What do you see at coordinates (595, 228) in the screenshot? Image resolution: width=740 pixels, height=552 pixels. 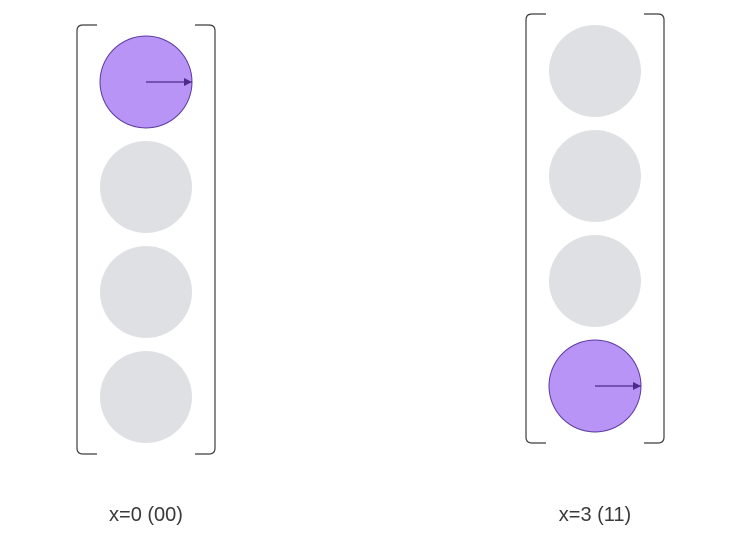 I see `state-vector-x3` at bounding box center [595, 228].